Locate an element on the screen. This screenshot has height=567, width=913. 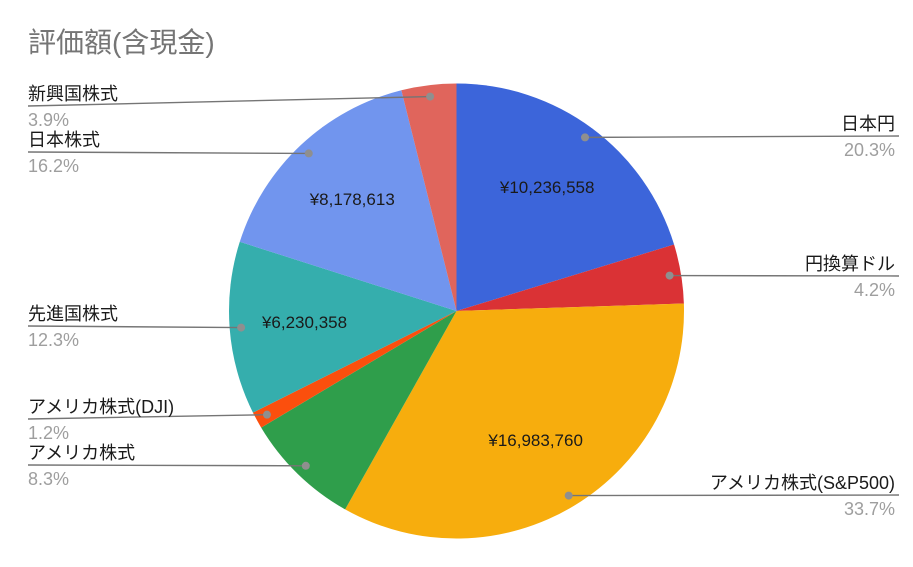
callout-nihon-en: 日本円 20.3% is located at coordinates (868, 137).